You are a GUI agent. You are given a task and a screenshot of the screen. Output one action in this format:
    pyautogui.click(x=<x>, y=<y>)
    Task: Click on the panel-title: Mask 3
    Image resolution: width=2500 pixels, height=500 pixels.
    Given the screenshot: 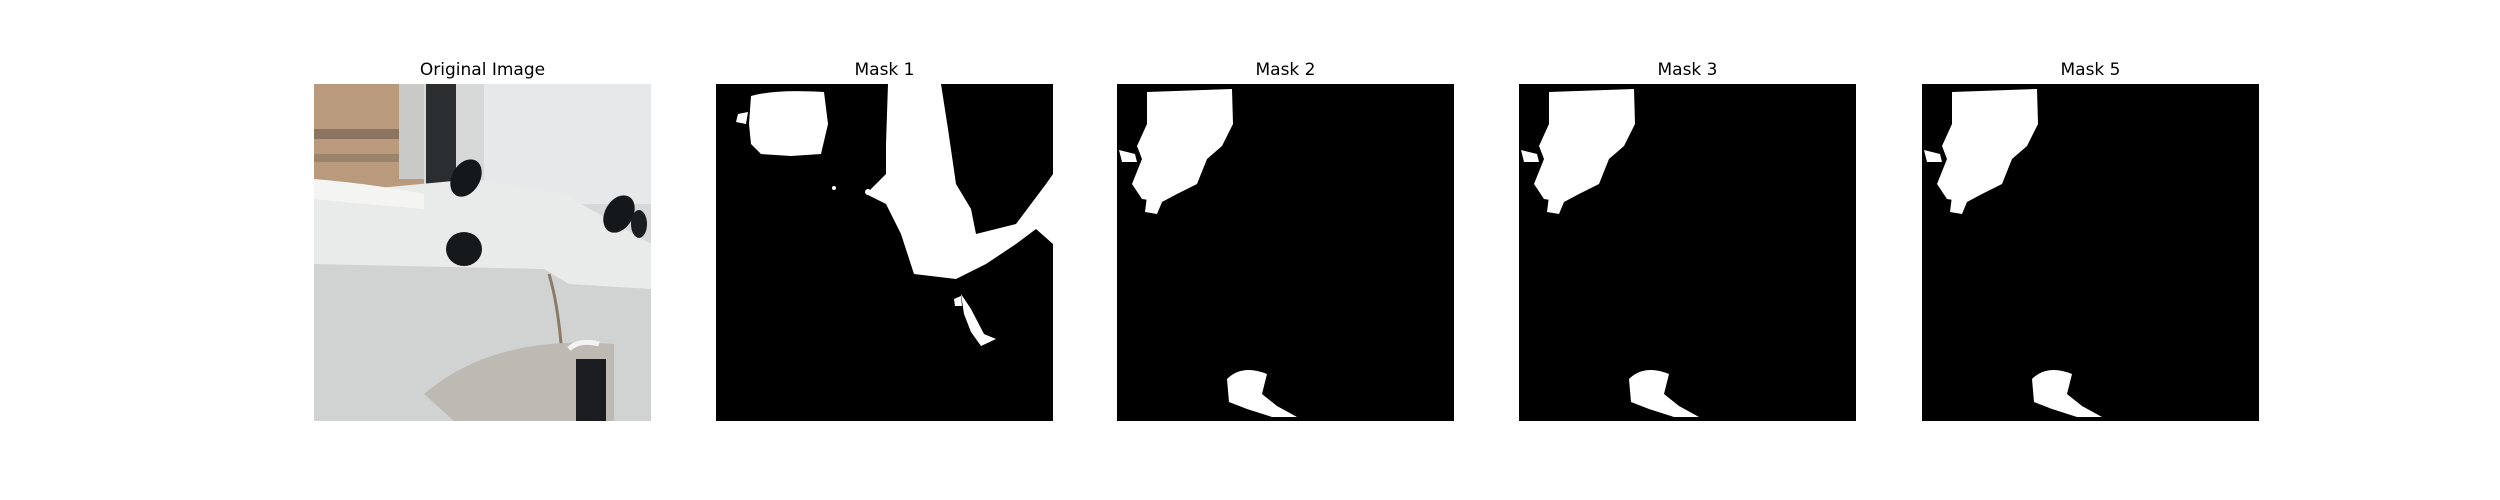 What is the action you would take?
    pyautogui.click(x=1687, y=70)
    